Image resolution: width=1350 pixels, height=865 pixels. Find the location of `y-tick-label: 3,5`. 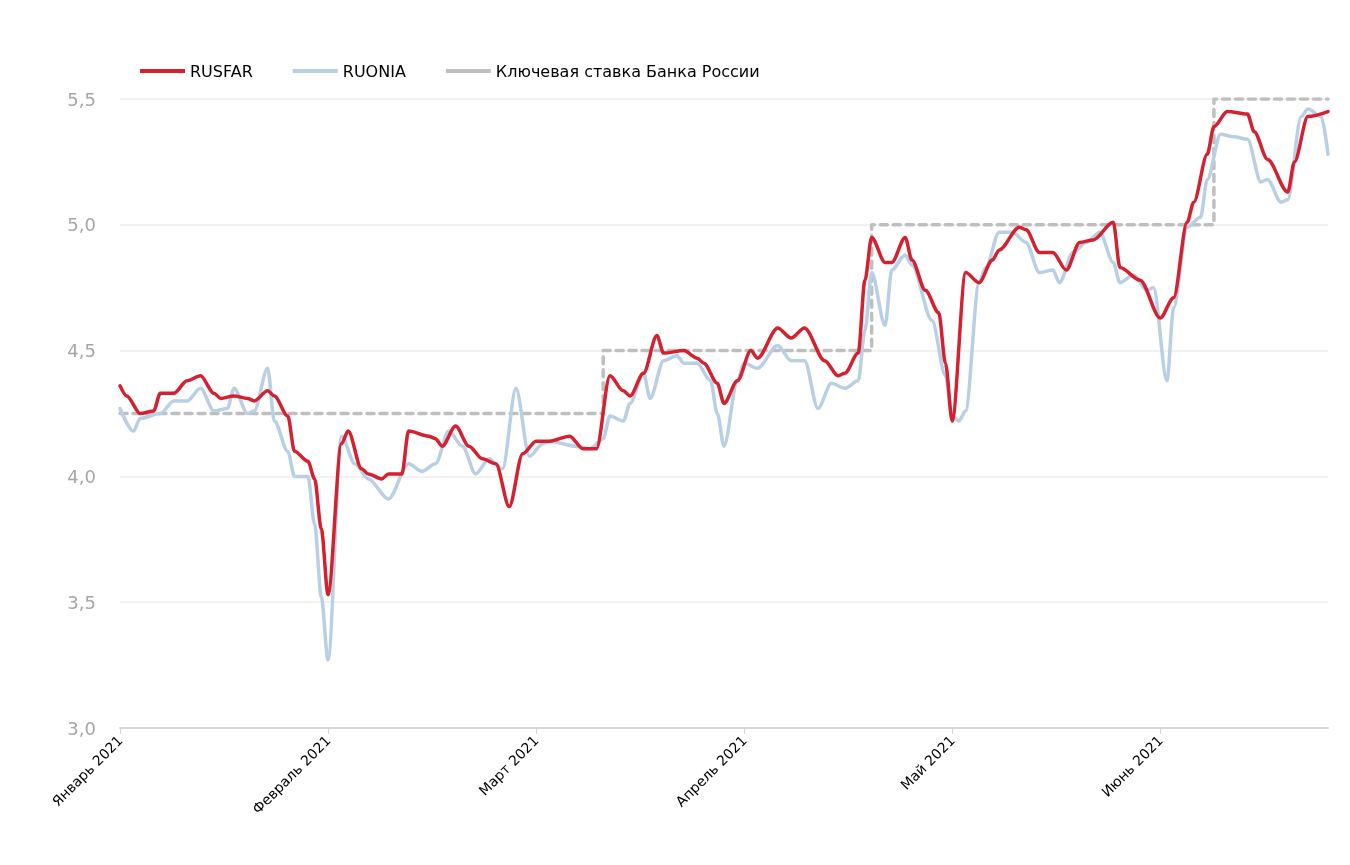

y-tick-label: 3,5 is located at coordinates (81, 602).